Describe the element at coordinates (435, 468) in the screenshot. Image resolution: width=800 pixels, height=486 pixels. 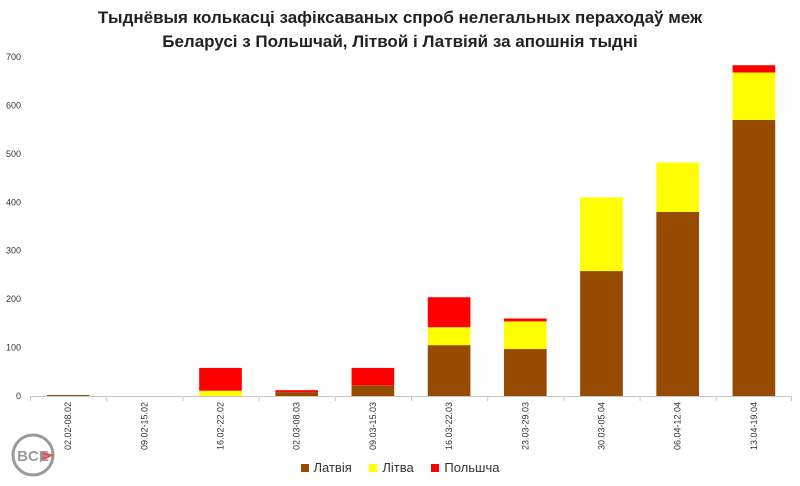
I see `legend-swatch-poland` at that location.